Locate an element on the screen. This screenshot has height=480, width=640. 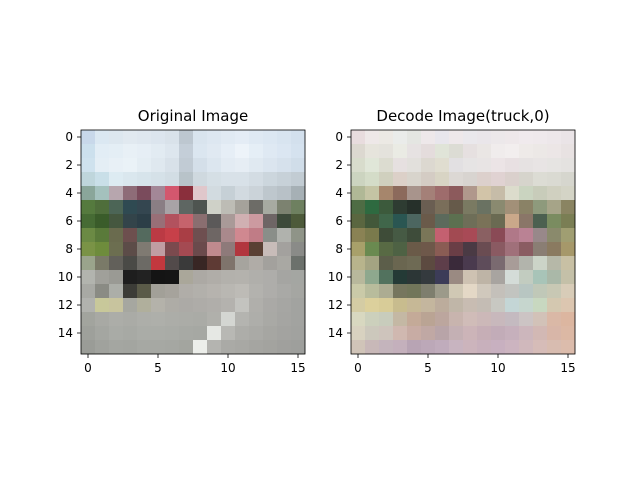
original-y-tick-label: 8 is located at coordinates (69, 249).